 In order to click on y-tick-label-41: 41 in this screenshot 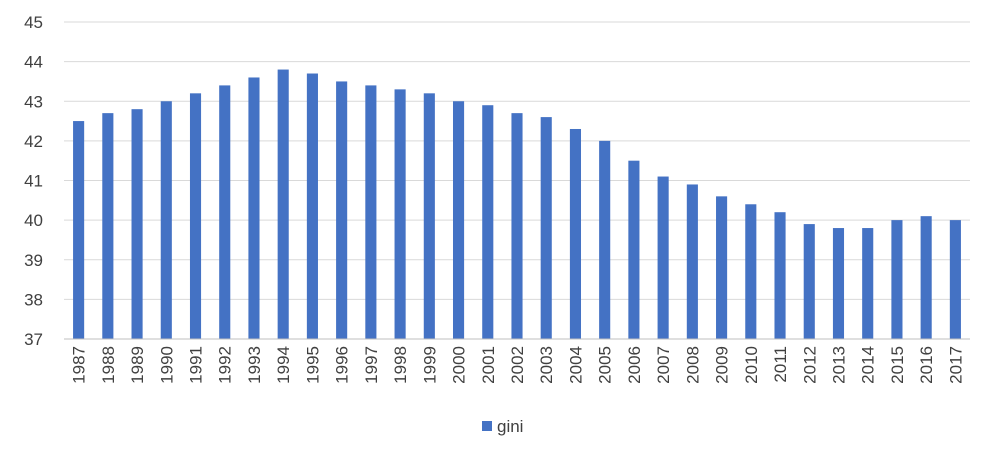, I will do `click(33, 181)`.